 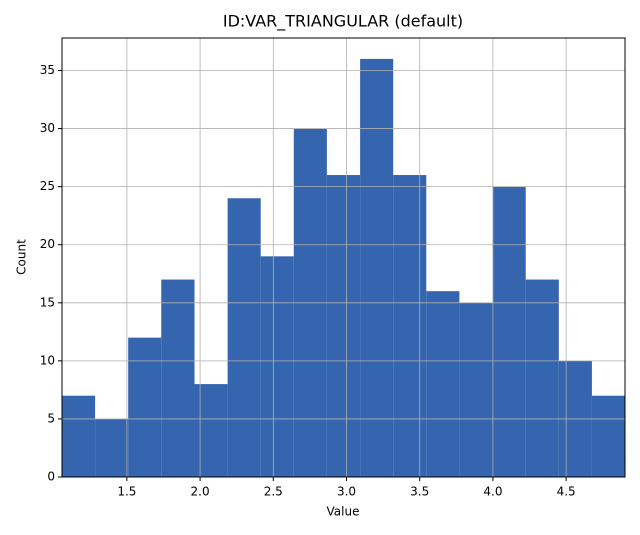 What do you see at coordinates (126, 492) in the screenshot?
I see `x-tick-label: 1.5` at bounding box center [126, 492].